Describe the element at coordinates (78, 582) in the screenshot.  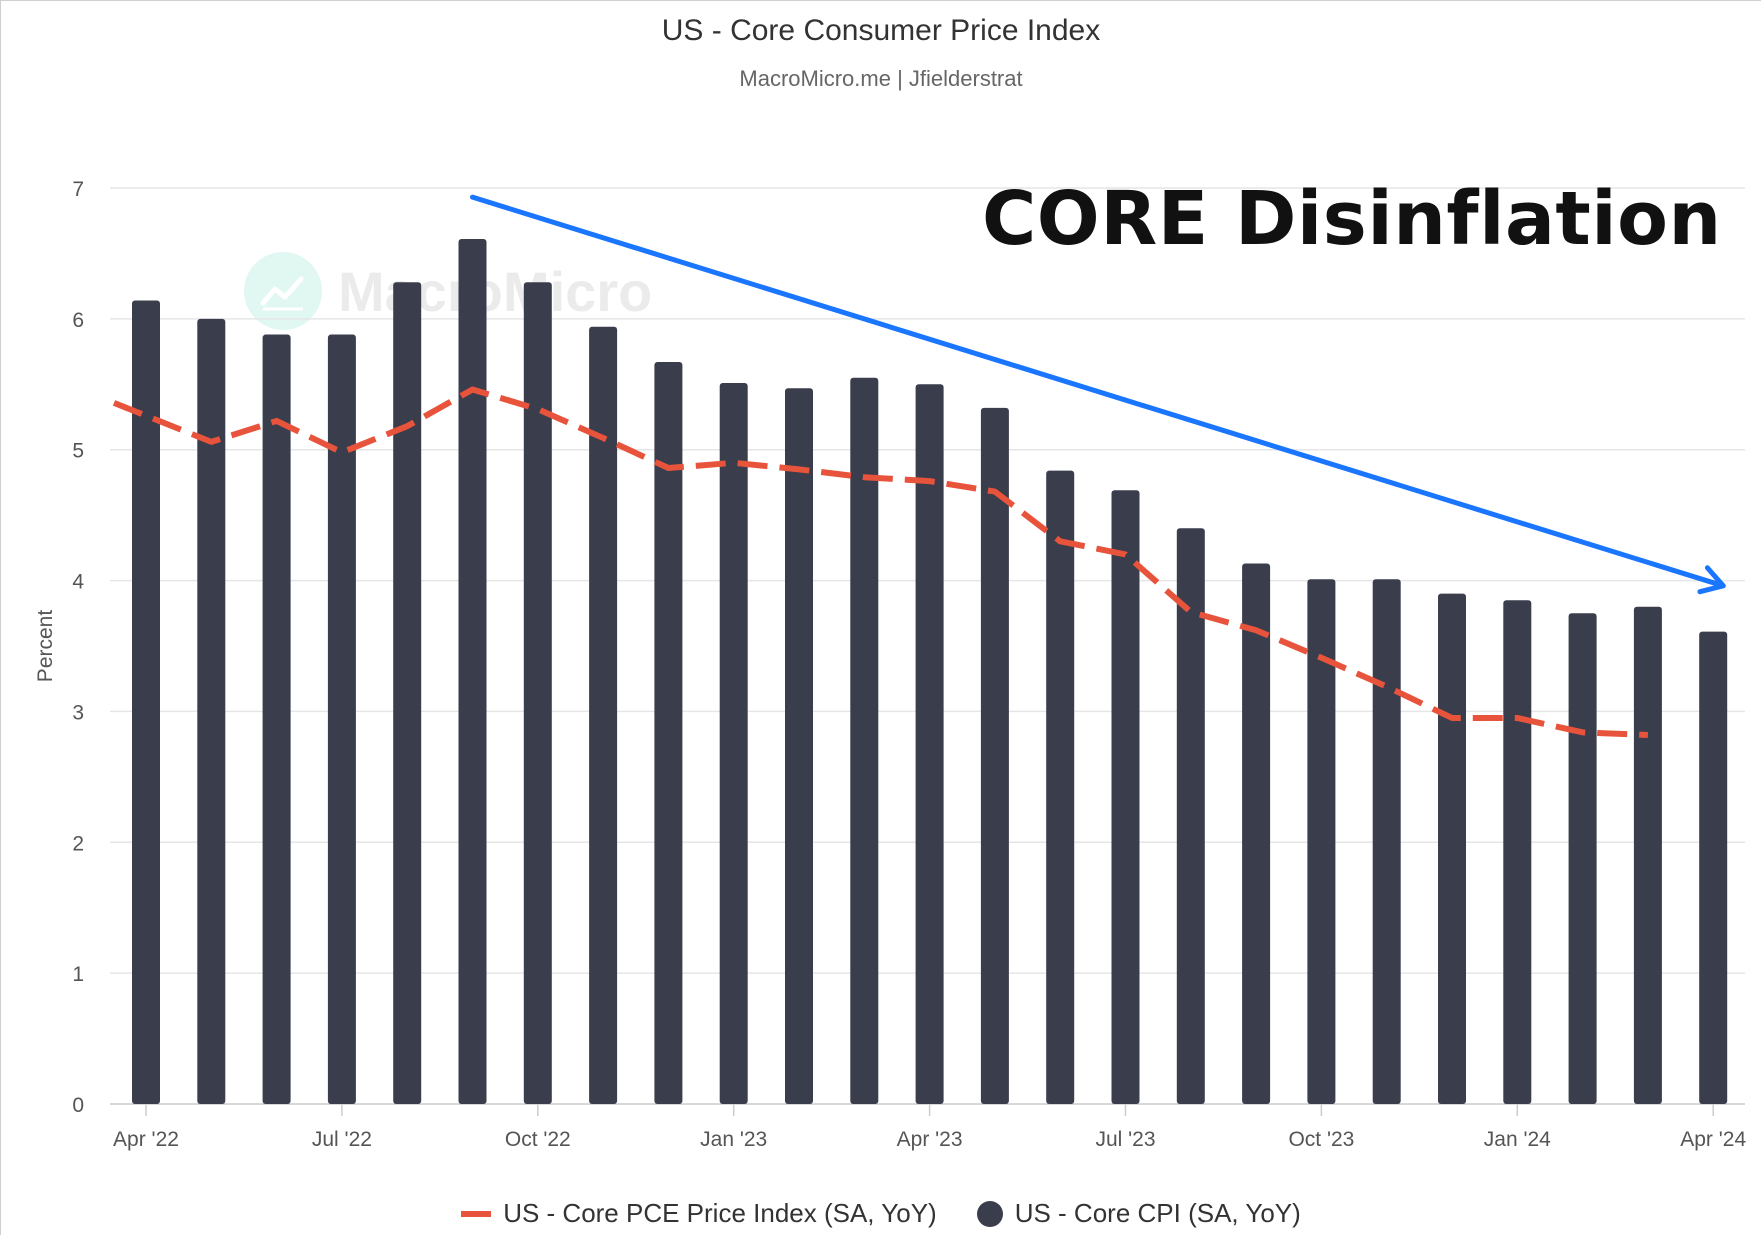
I see `y-tick-label: 4` at that location.